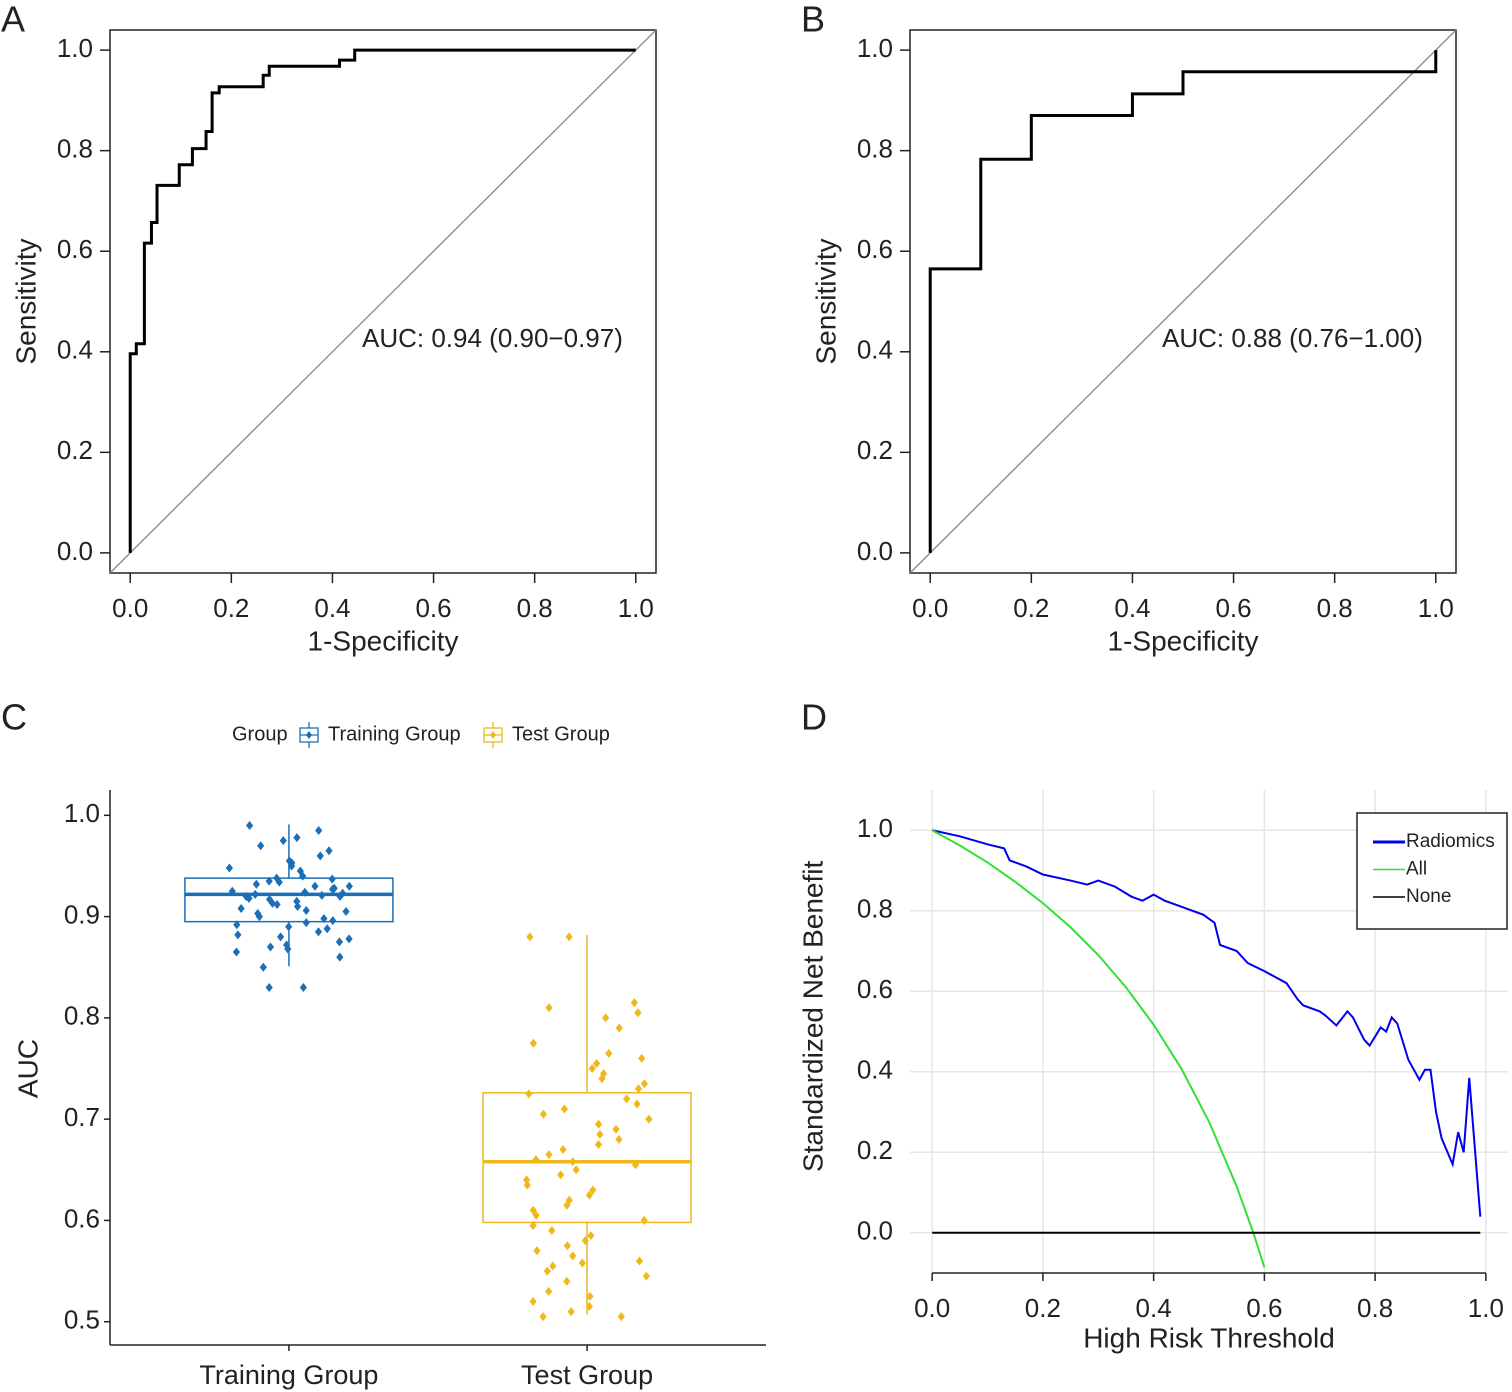  What do you see at coordinates (1428, 896) in the screenshot?
I see `legend-label: None` at bounding box center [1428, 896].